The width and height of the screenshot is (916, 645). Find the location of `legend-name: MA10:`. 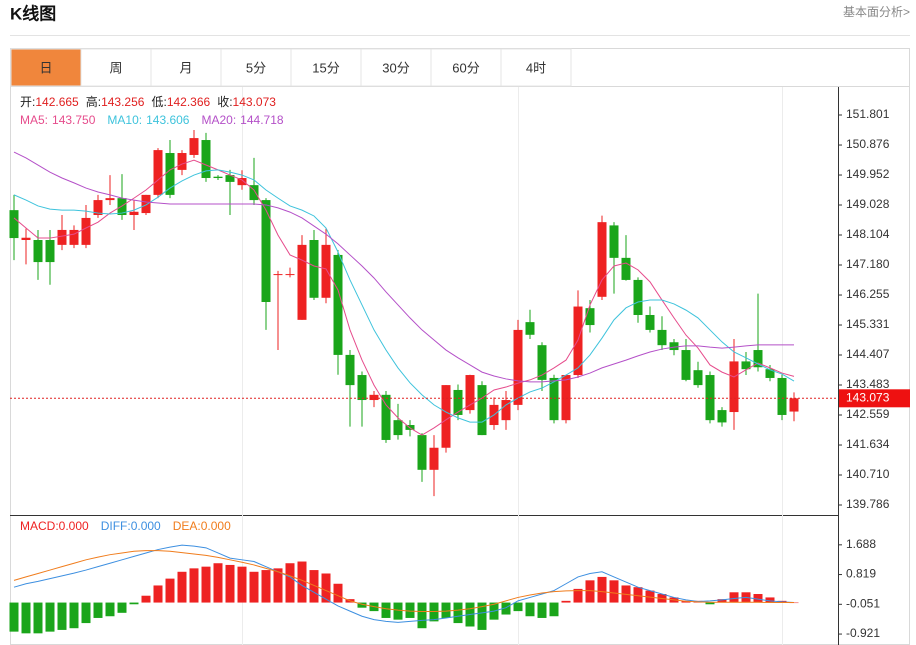

legend-name: MA10: is located at coordinates (124, 120).